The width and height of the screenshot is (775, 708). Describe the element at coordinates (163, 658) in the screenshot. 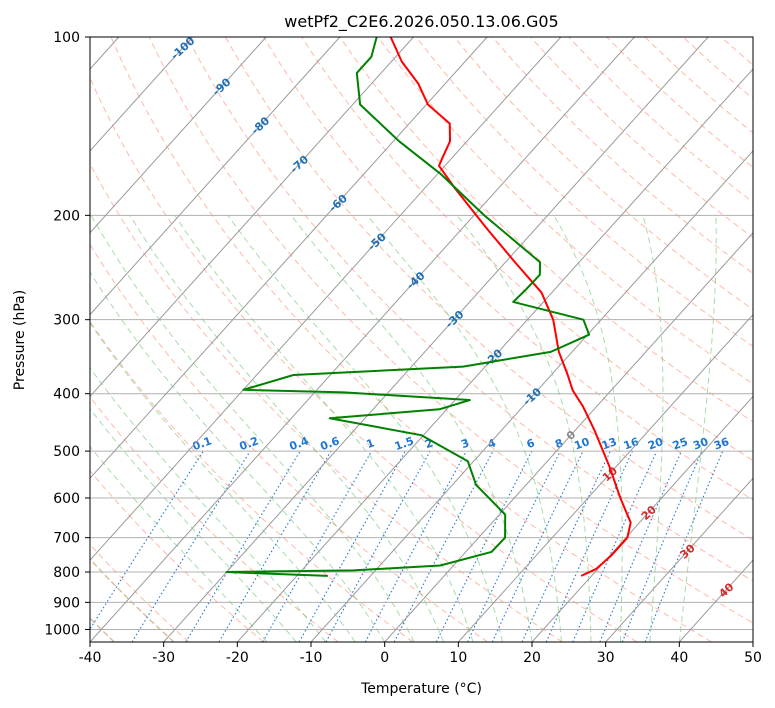

I see `x-tick-label: -30` at that location.